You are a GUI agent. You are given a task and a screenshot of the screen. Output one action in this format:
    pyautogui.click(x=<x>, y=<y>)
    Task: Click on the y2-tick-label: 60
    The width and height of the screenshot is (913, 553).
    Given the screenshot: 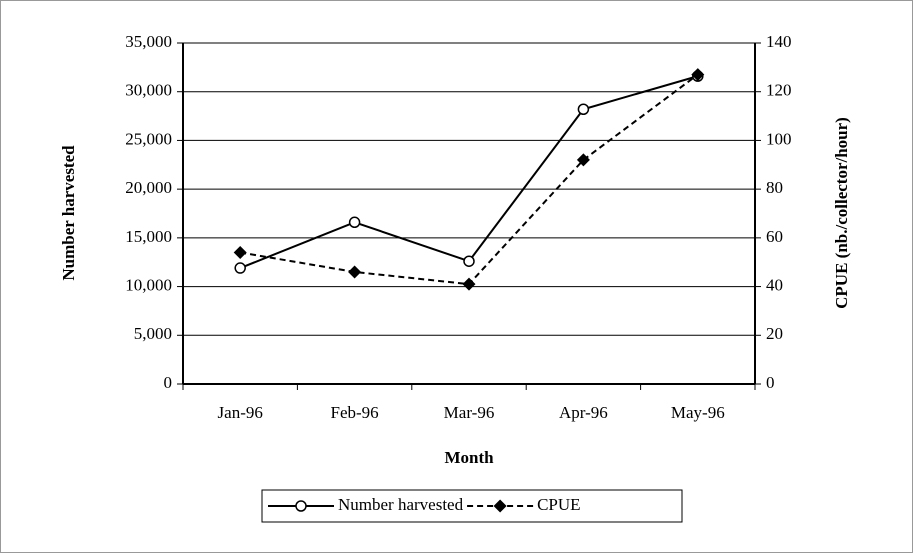 What is the action you would take?
    pyautogui.click(x=774, y=236)
    